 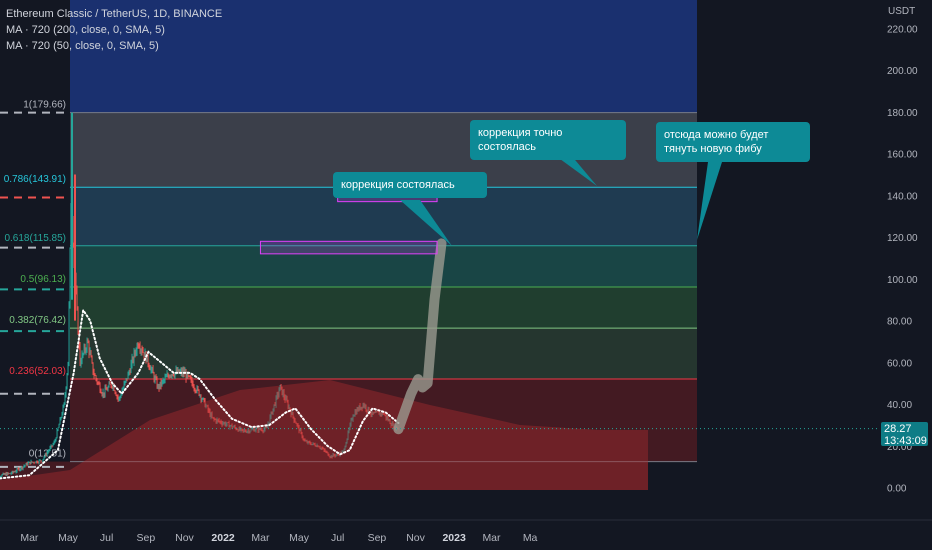 I want to click on ma-50-label: MA · 720 (50, close, 0, SMA, 5), so click(x=82, y=46).